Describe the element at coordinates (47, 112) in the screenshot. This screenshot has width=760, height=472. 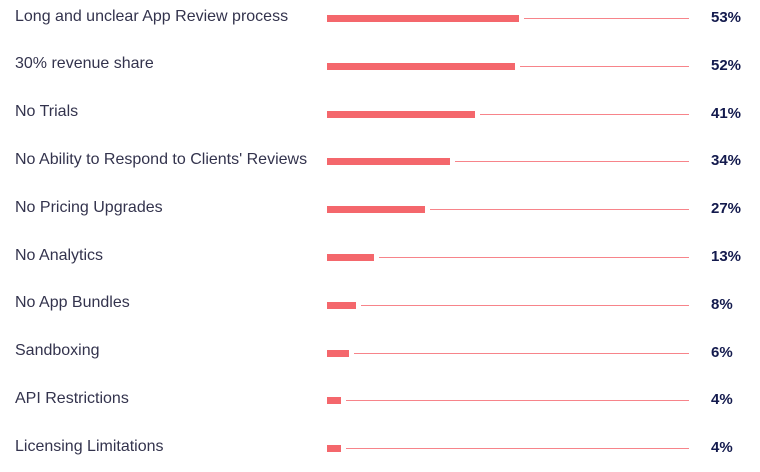
I see `category-label: No Trials` at that location.